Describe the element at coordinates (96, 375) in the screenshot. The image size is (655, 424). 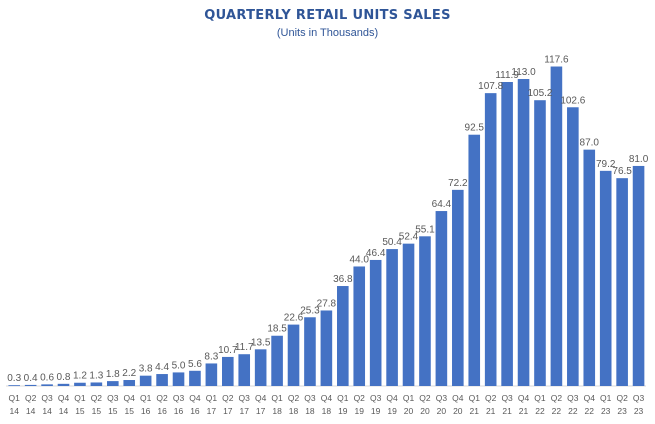
I see `data-label-Q2-15: 1.3` at that location.